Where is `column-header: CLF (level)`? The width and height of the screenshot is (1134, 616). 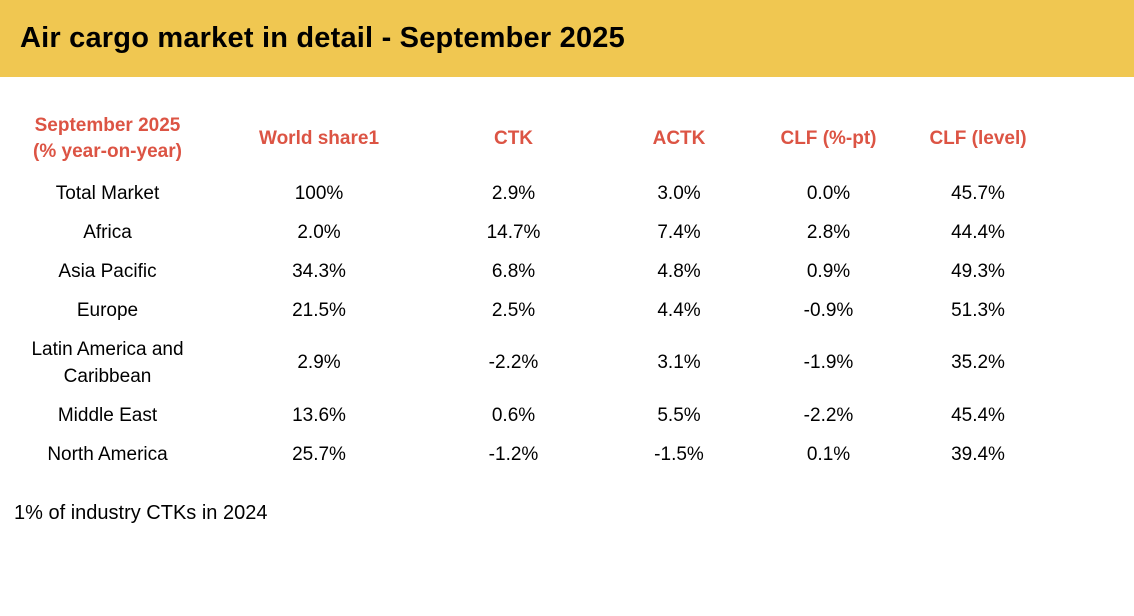 column-header: CLF (level) is located at coordinates (978, 138).